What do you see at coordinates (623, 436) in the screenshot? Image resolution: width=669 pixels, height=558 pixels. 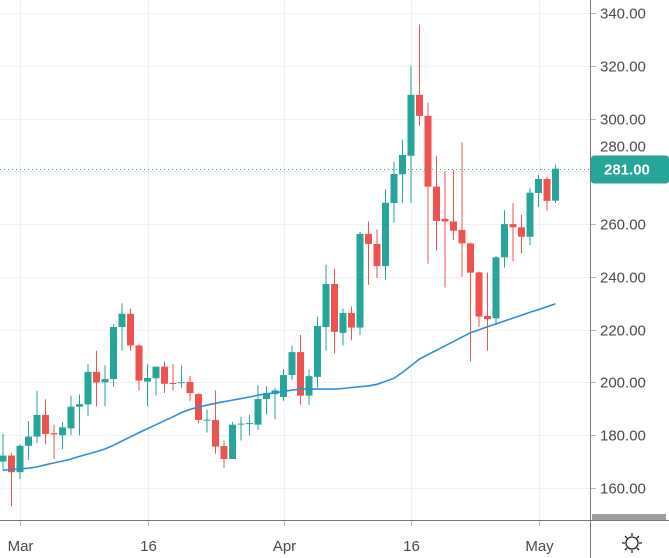 I see `price-tick-label: 180.00` at bounding box center [623, 436].